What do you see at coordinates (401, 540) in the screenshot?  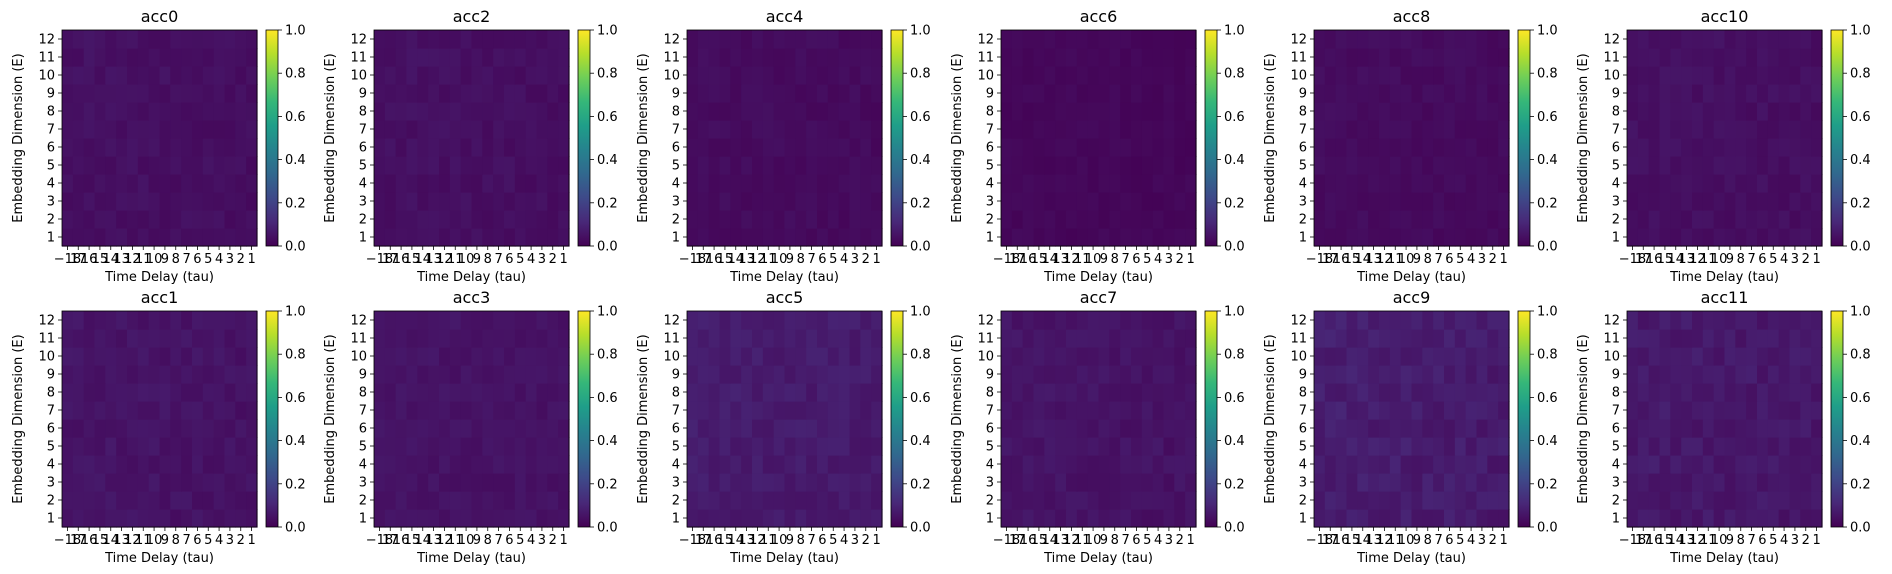 I see `x-tick-label: 16` at bounding box center [401, 540].